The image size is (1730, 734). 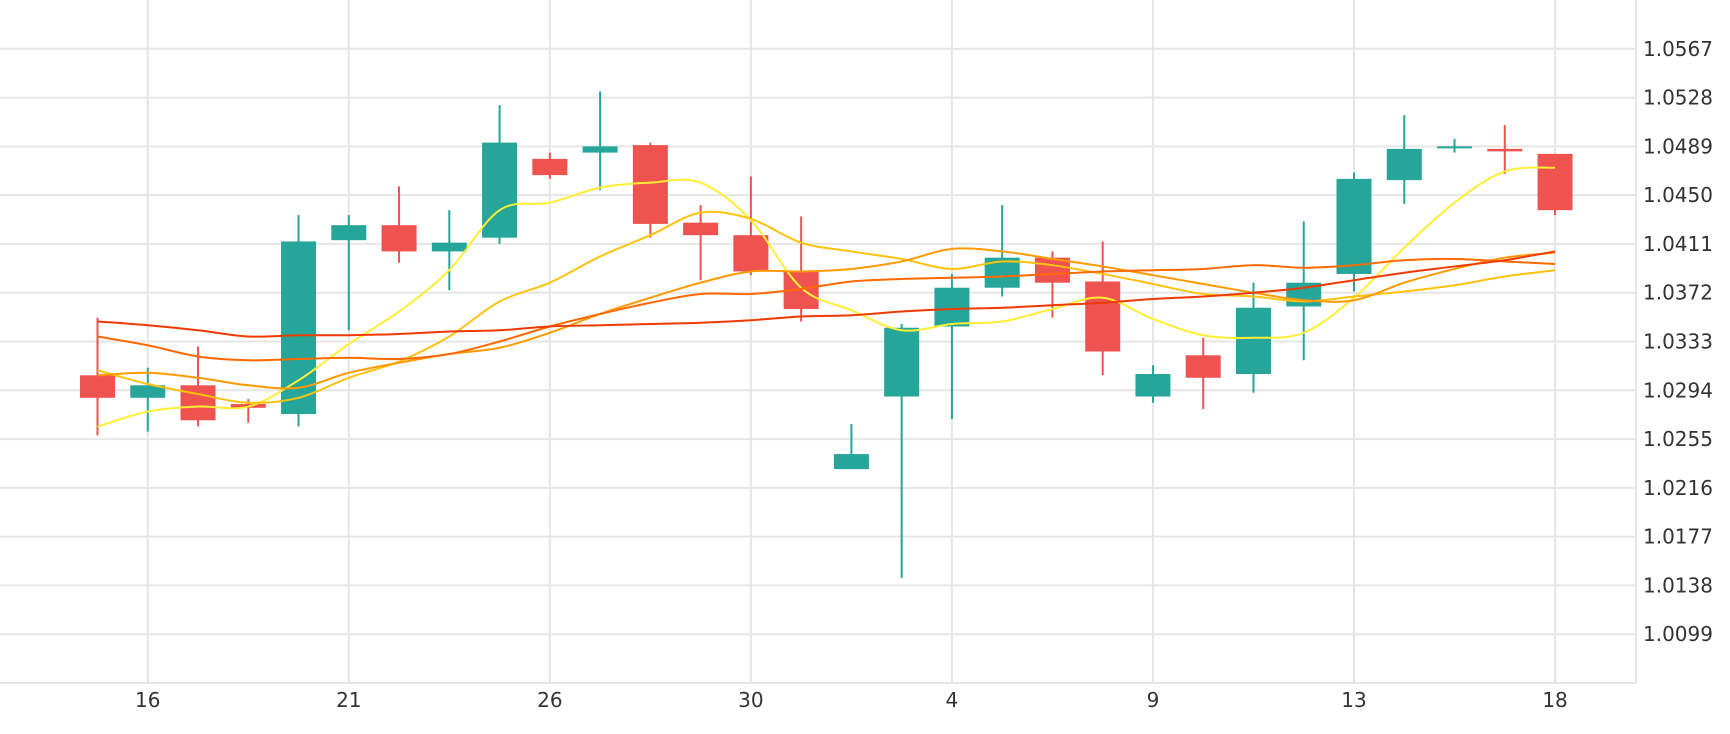 What do you see at coordinates (1678, 634) in the screenshot?
I see `y-tick-label: 1.0099` at bounding box center [1678, 634].